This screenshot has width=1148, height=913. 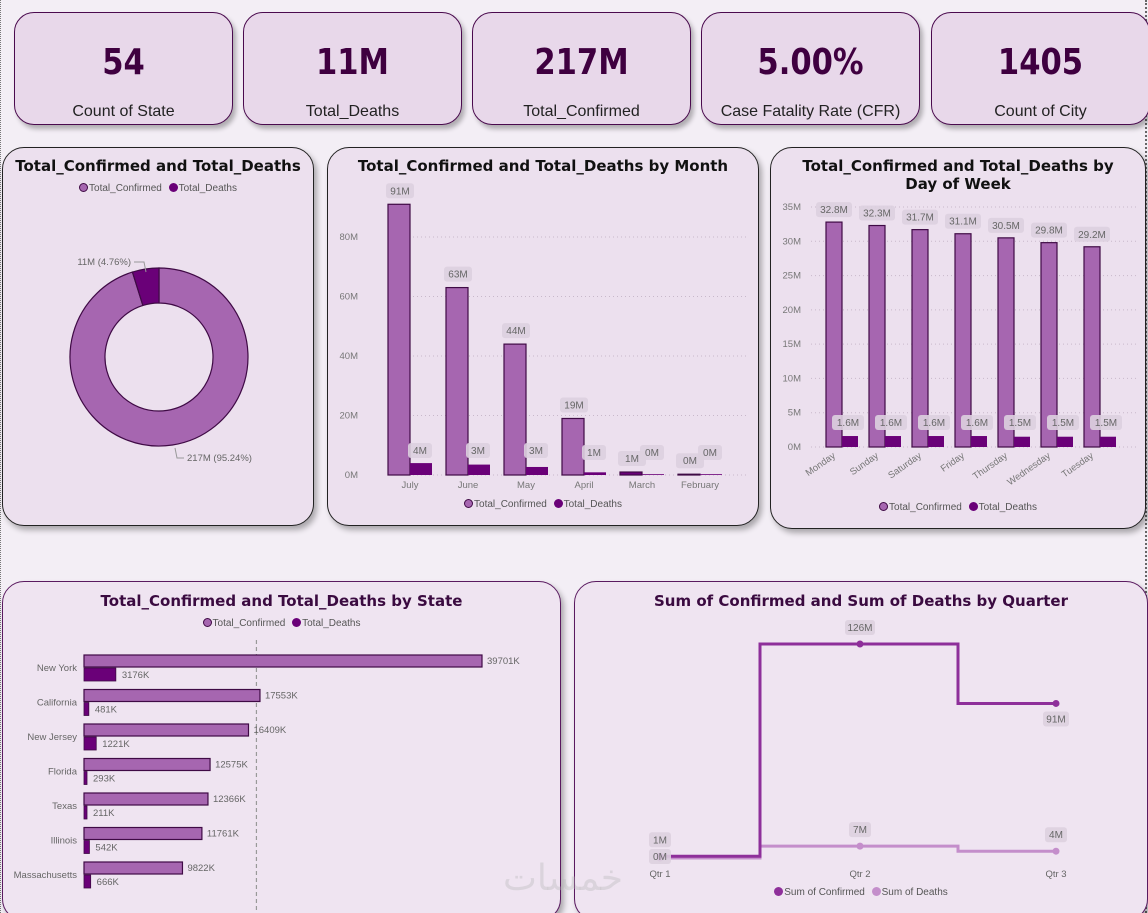 What do you see at coordinates (123, 111) in the screenshot?
I see `kpi-label: Count of State` at bounding box center [123, 111].